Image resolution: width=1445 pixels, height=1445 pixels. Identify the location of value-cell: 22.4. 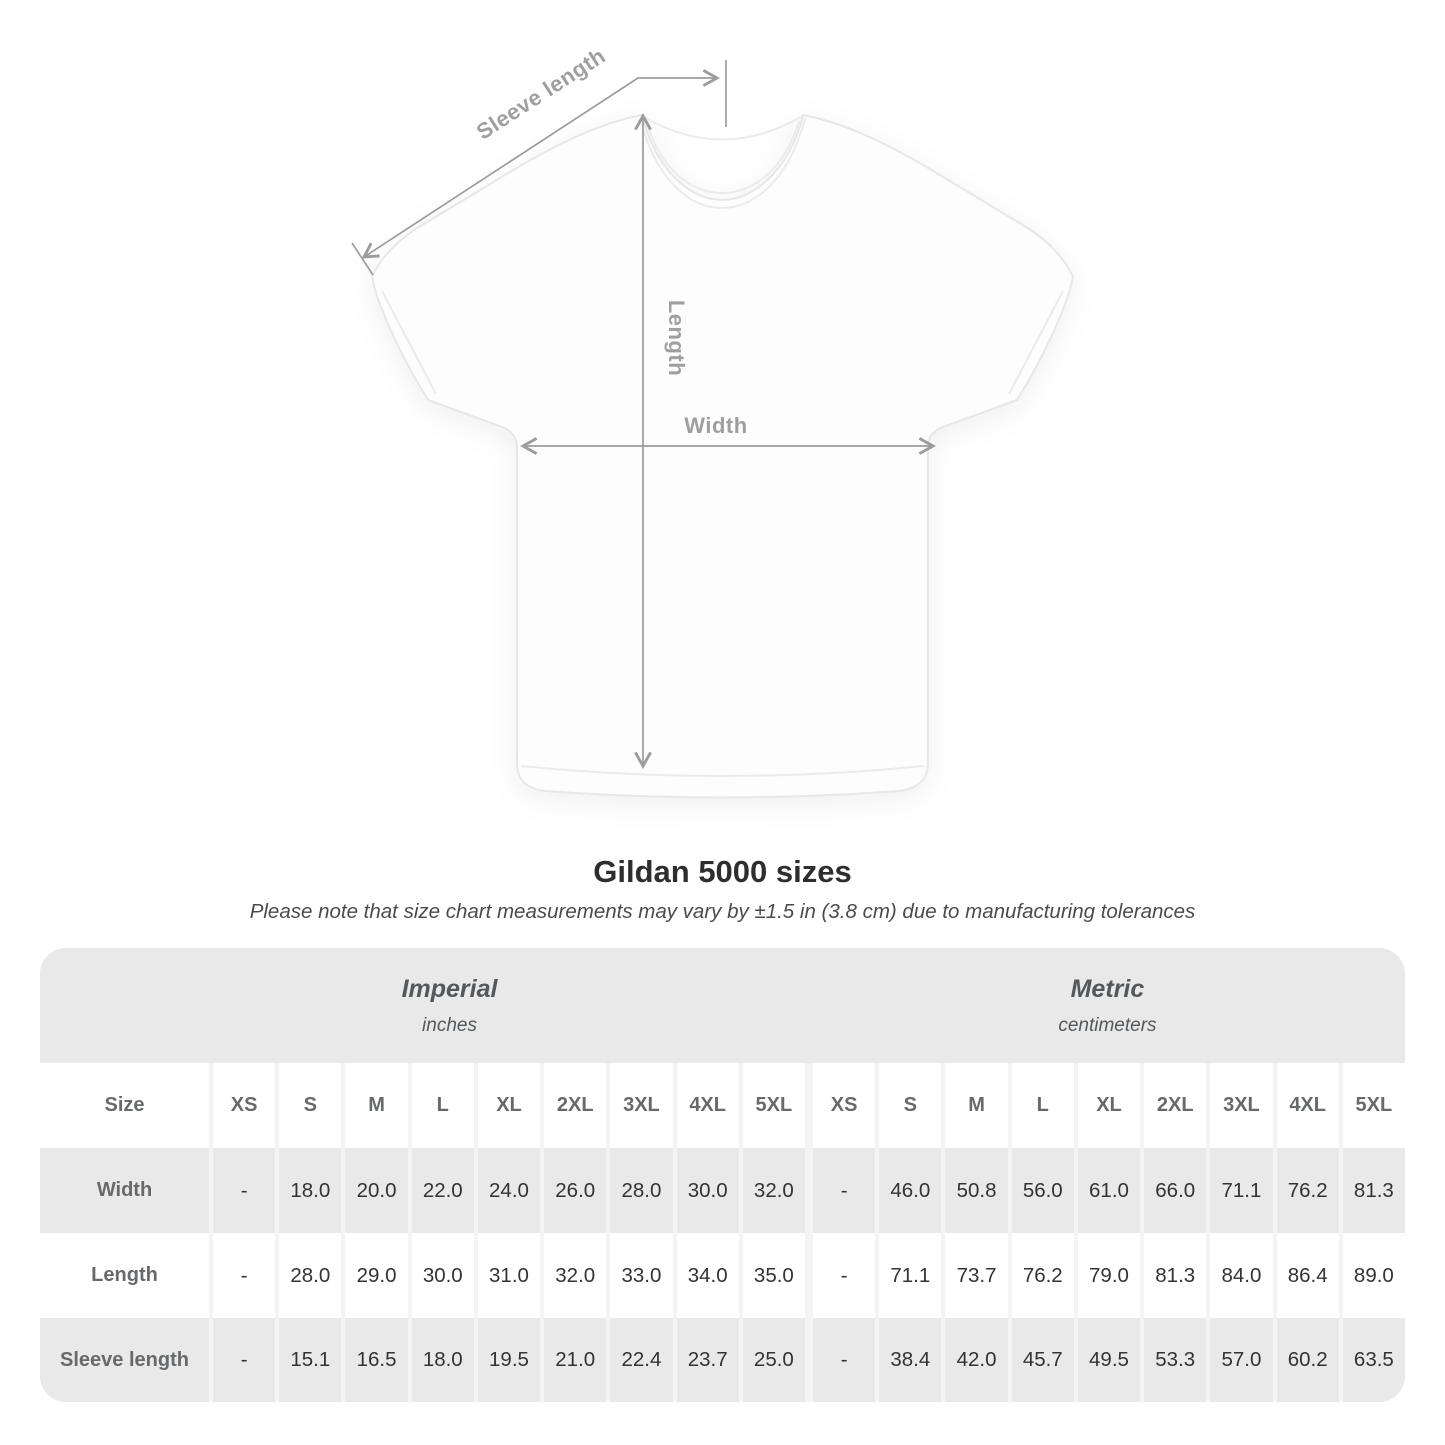
(641, 1360).